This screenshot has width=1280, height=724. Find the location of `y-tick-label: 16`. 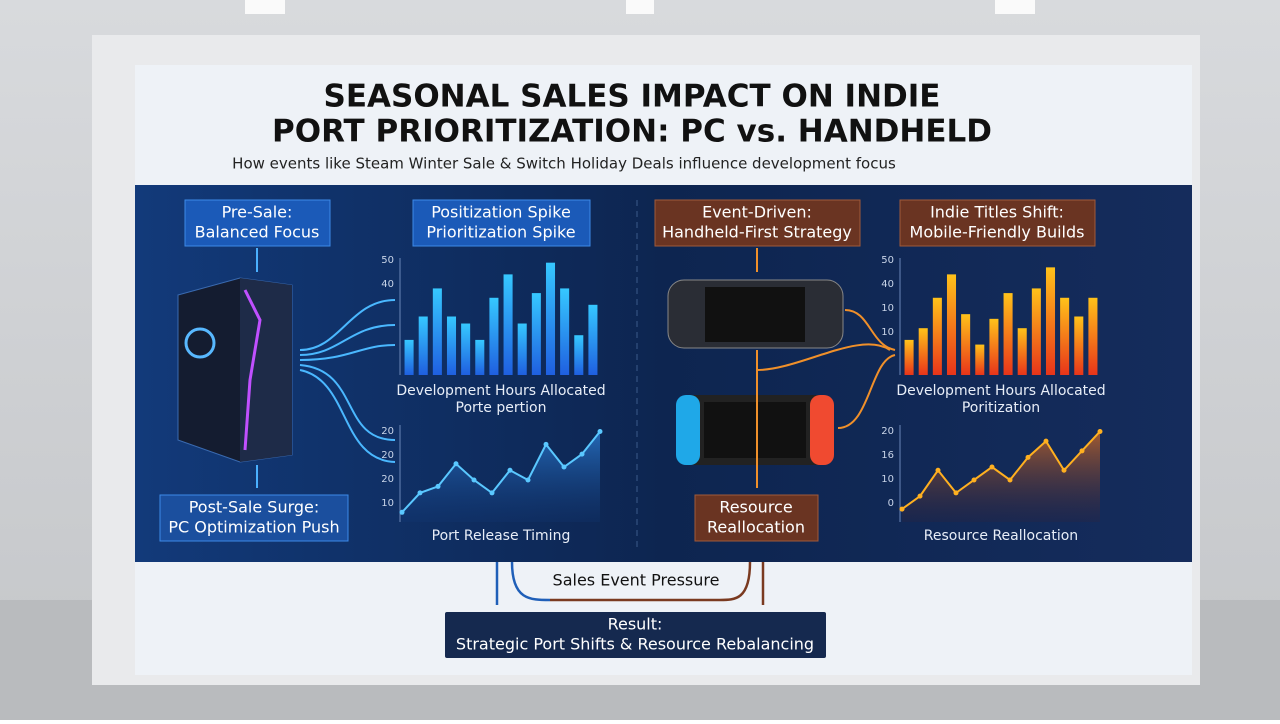

y-tick-label: 16 is located at coordinates (887, 455).